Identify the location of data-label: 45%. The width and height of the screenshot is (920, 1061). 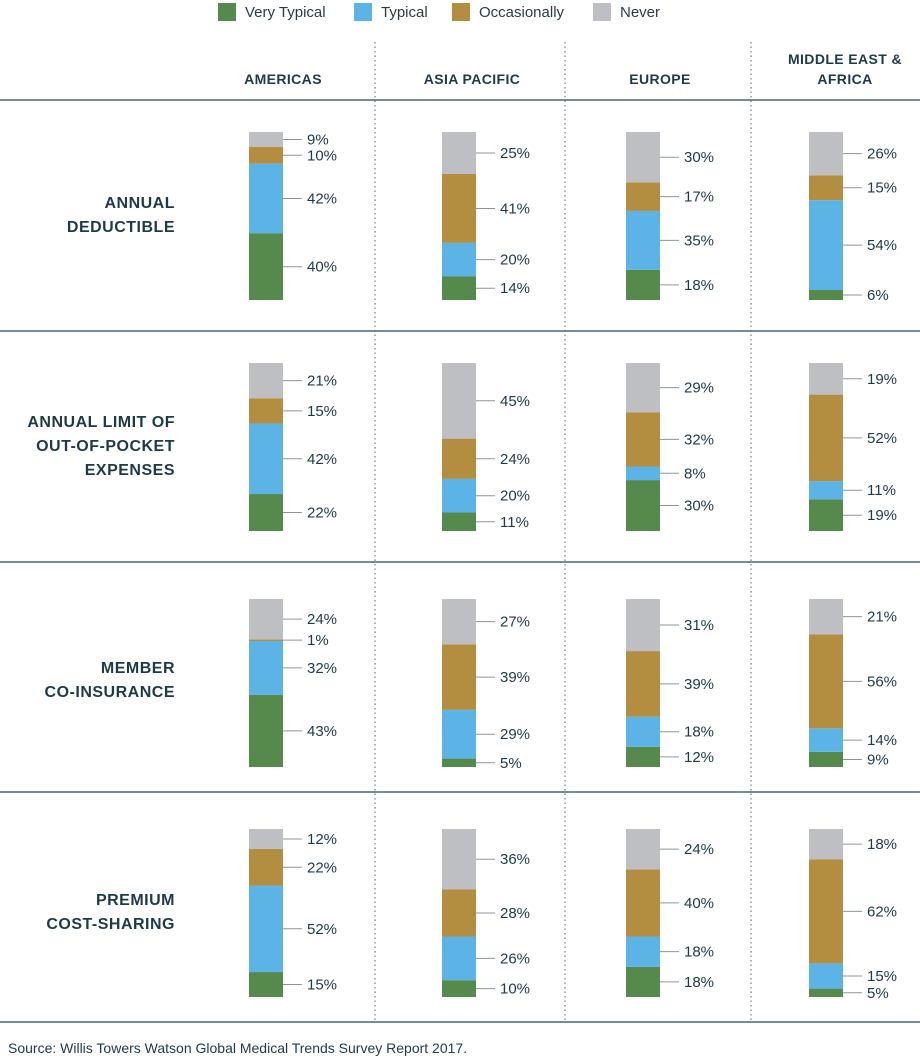
(515, 401).